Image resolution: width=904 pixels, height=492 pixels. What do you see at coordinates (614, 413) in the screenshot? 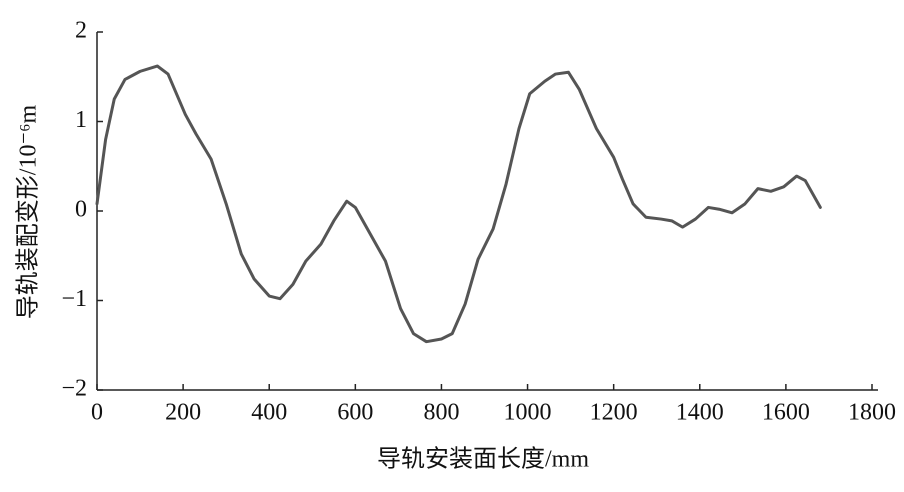
I see `x-tick-label: 1200` at bounding box center [614, 413].